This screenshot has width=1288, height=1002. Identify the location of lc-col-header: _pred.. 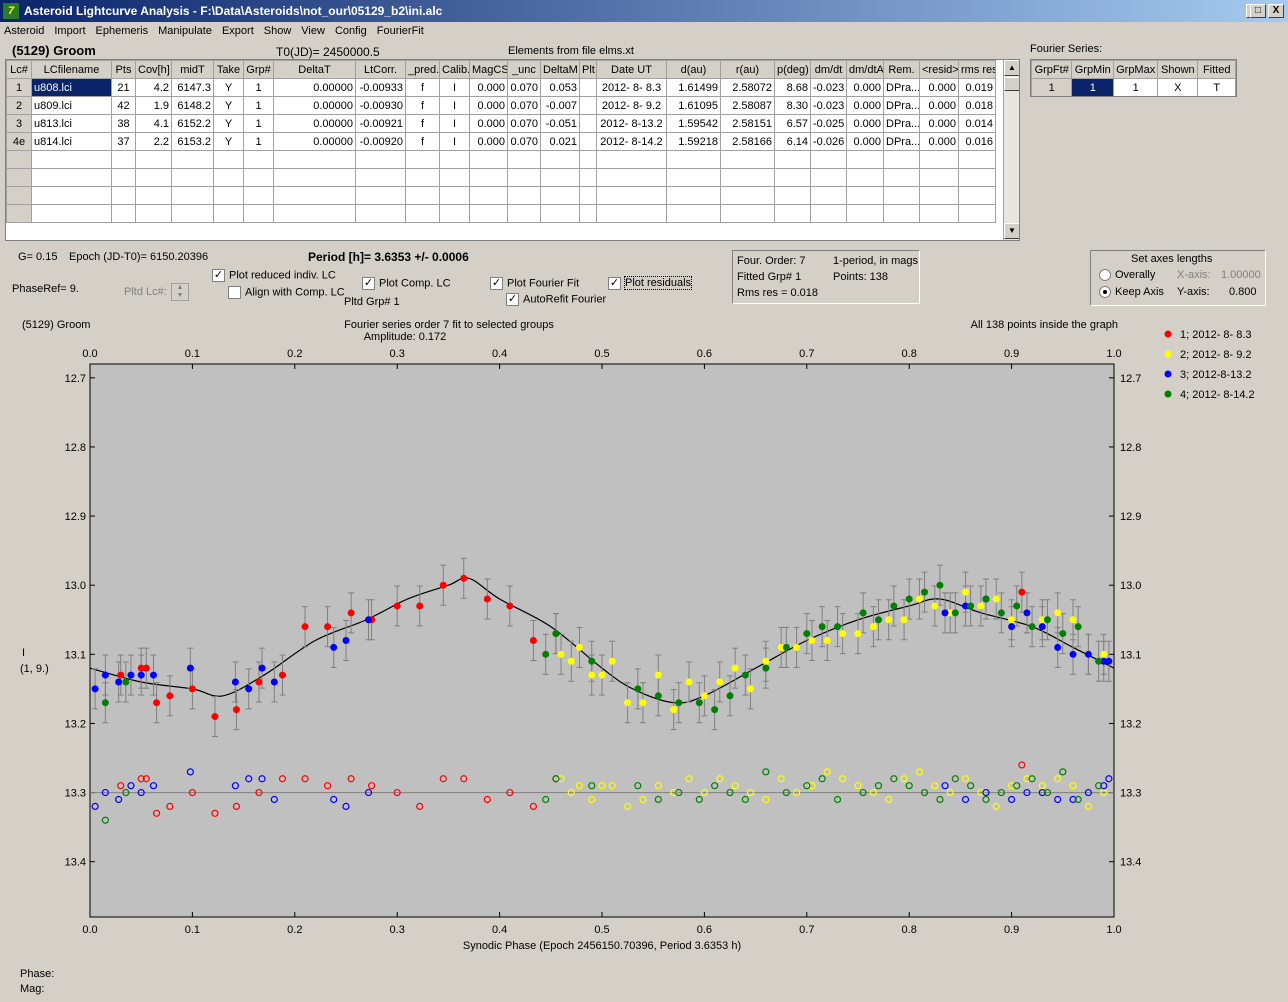
(422, 69).